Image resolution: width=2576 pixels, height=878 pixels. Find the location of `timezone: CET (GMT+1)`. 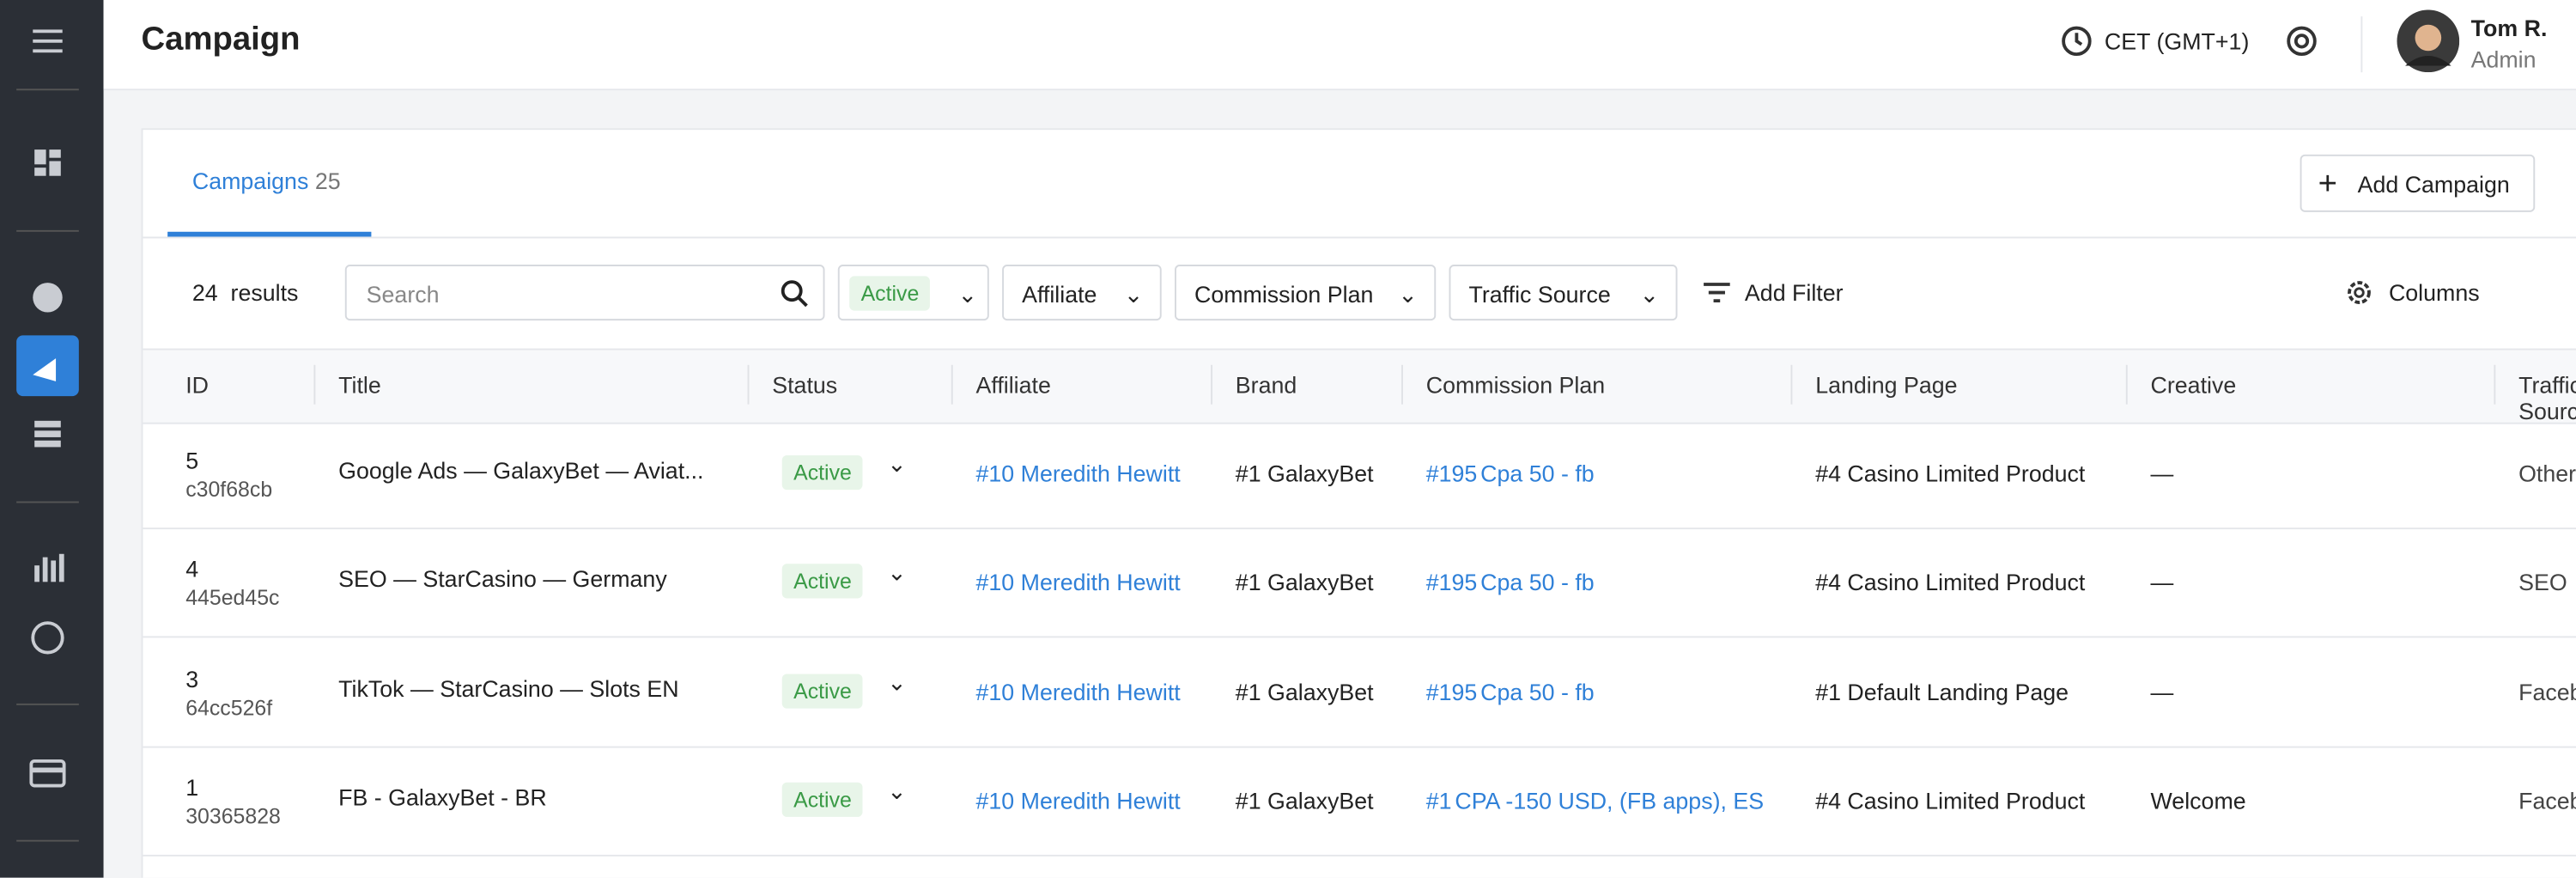

timezone: CET (GMT+1) is located at coordinates (2177, 41).